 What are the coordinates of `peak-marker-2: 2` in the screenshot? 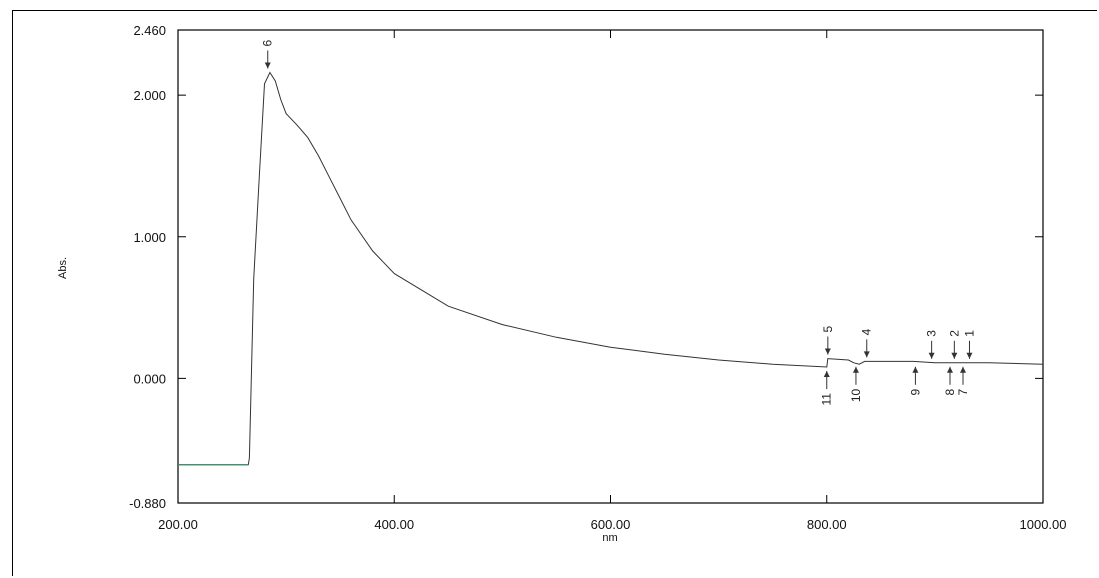 It's located at (954, 344).